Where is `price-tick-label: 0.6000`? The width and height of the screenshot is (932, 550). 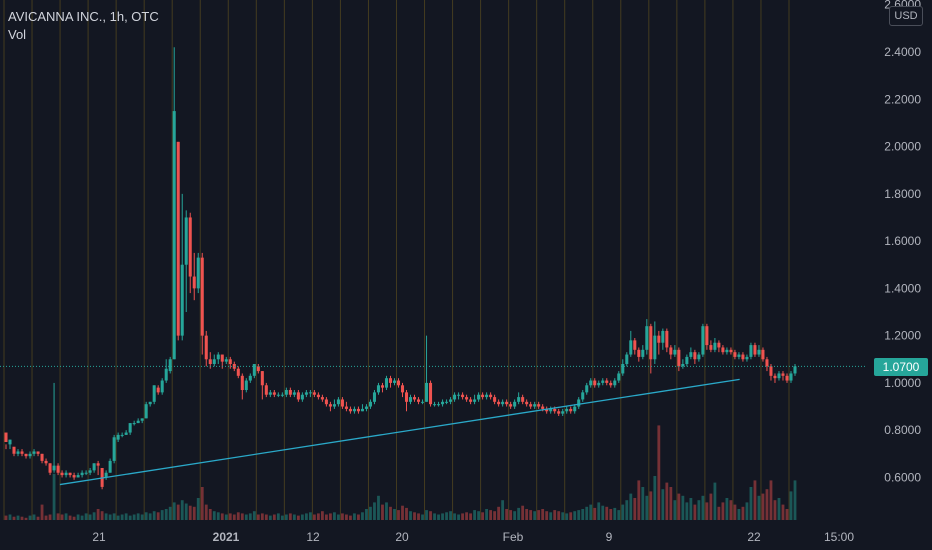 price-tick-label: 0.6000 is located at coordinates (902, 477).